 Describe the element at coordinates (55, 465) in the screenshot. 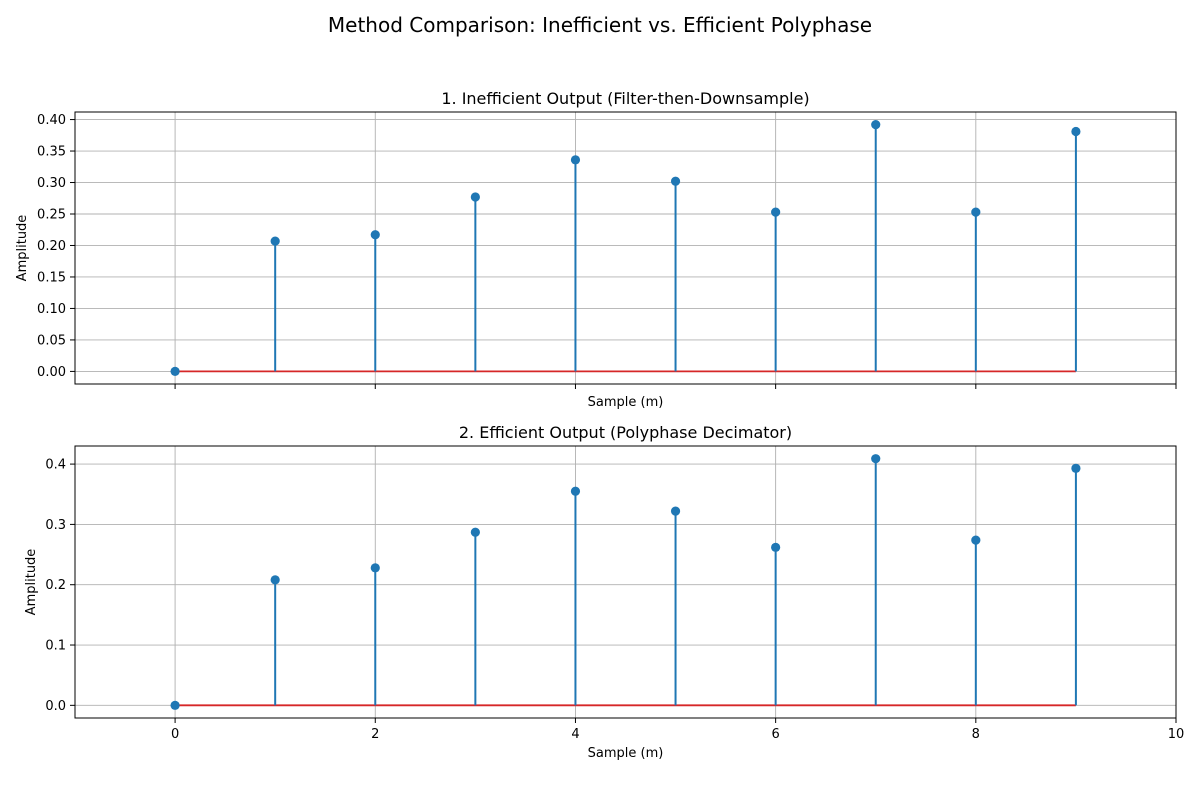

I see `y-tick-label: 0.4` at that location.